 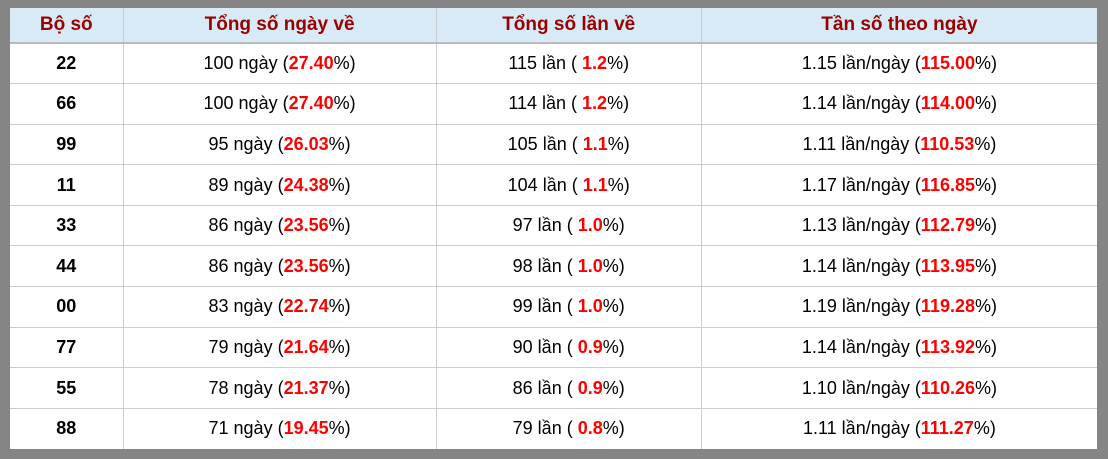 I want to click on cell-total-days: 95 ngày (26.03%), so click(x=279, y=144).